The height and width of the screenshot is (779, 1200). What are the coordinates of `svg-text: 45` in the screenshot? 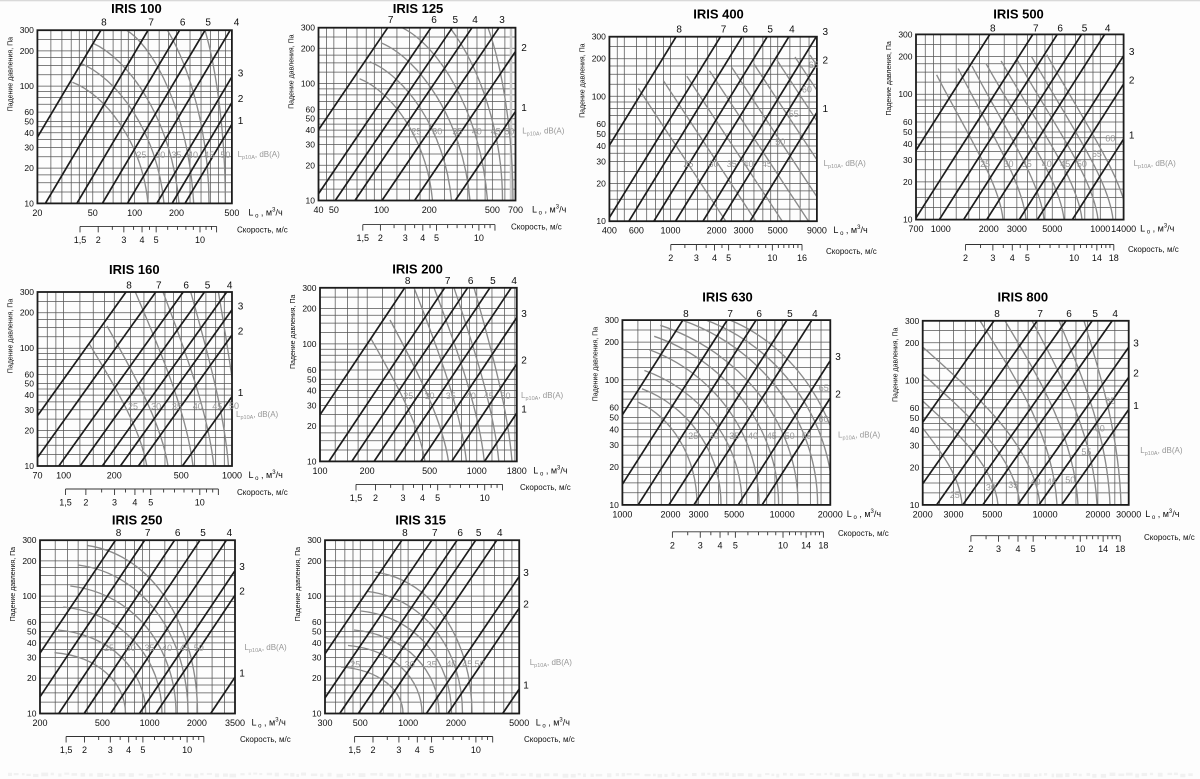 It's located at (217, 407).